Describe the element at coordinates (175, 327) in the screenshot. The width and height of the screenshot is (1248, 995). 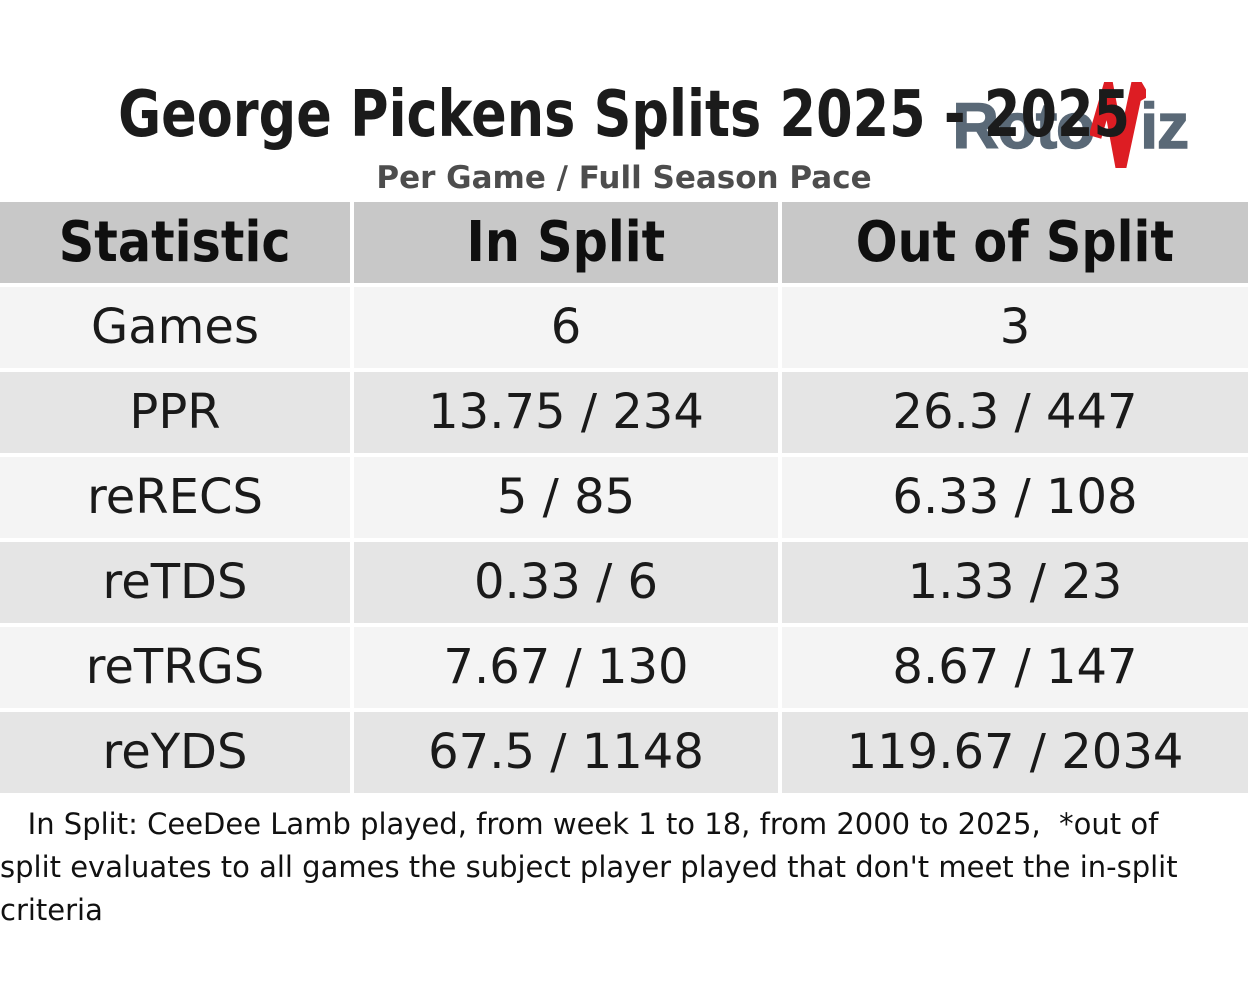
I see `stat-name-games: Games` at that location.